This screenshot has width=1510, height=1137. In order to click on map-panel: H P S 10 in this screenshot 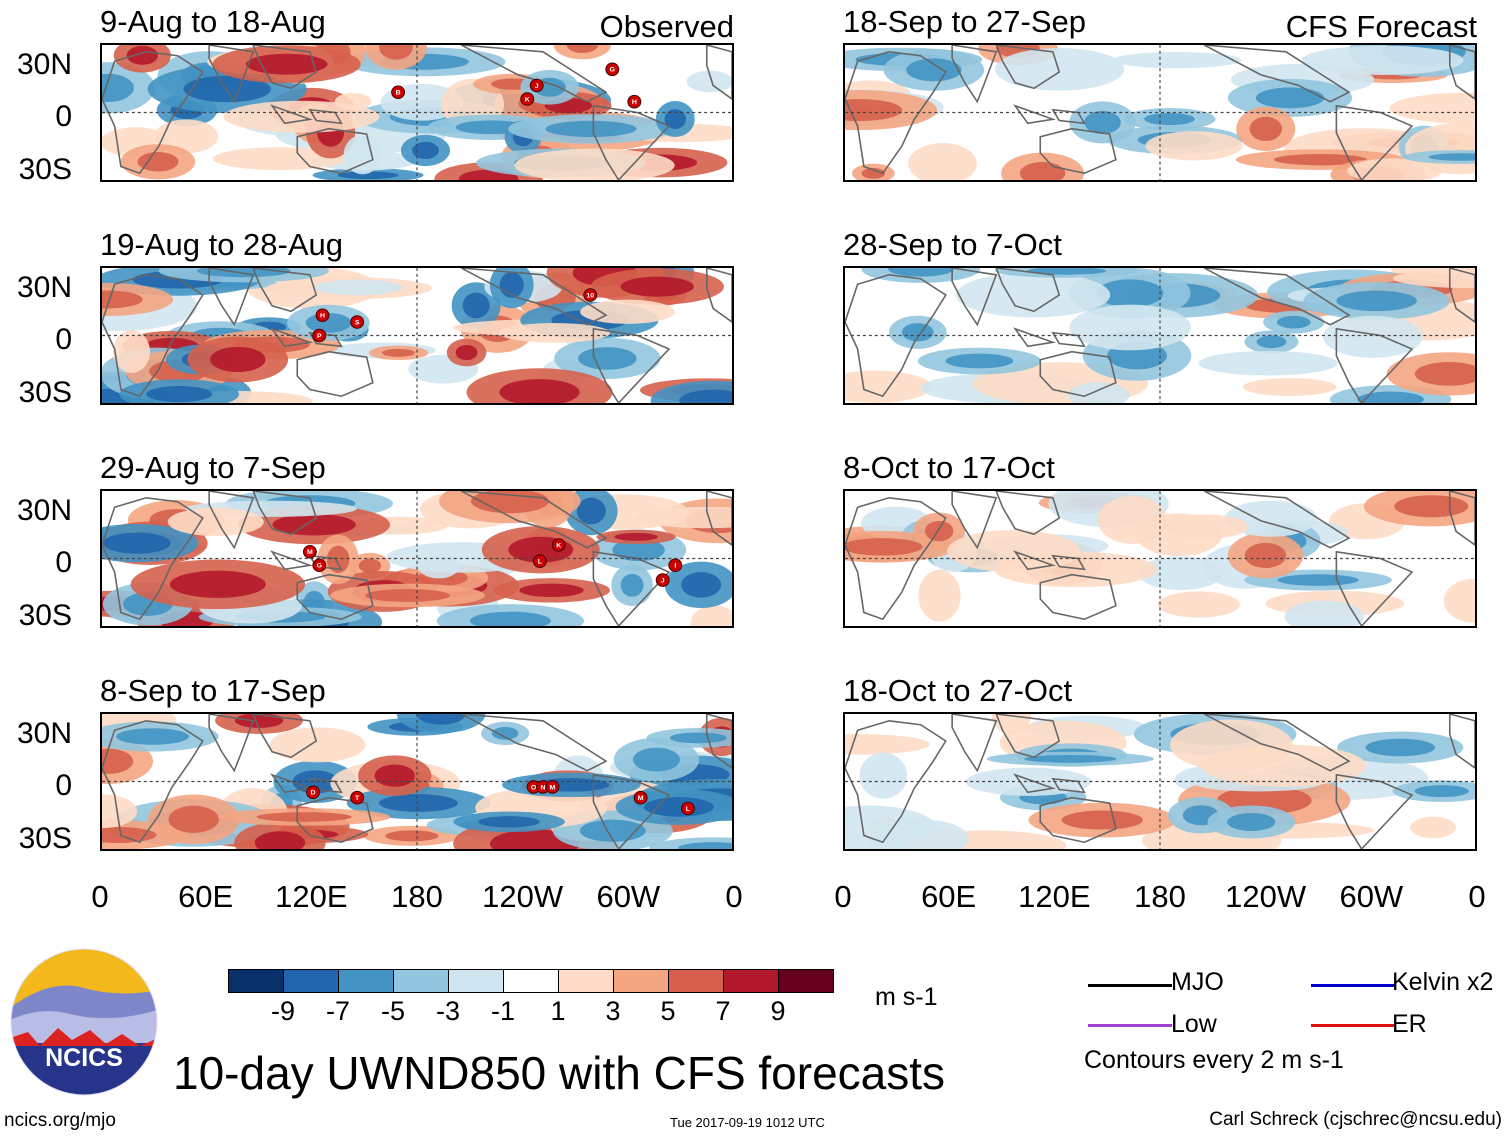, I will do `click(417, 335)`.